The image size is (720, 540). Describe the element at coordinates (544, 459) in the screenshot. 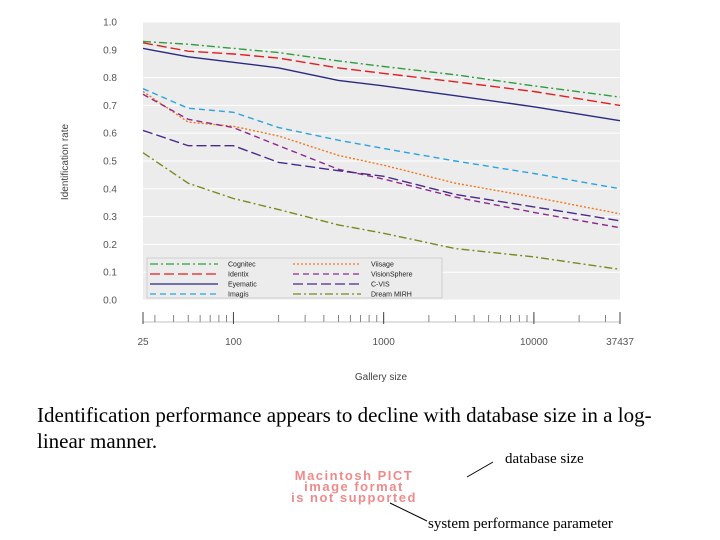

I see `database-size-annotation: database size` at that location.